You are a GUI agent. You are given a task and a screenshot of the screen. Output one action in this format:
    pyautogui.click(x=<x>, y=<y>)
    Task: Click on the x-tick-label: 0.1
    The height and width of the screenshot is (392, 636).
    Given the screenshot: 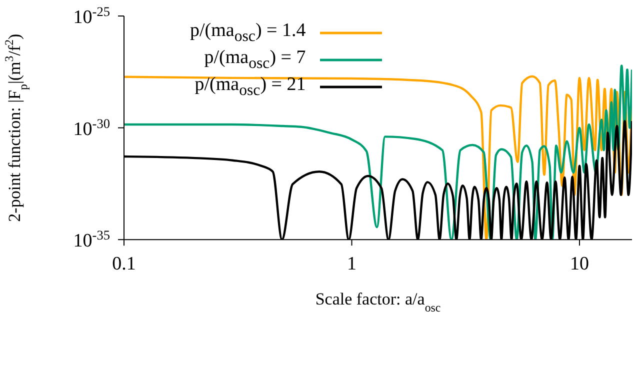 What is the action you would take?
    pyautogui.click(x=124, y=264)
    